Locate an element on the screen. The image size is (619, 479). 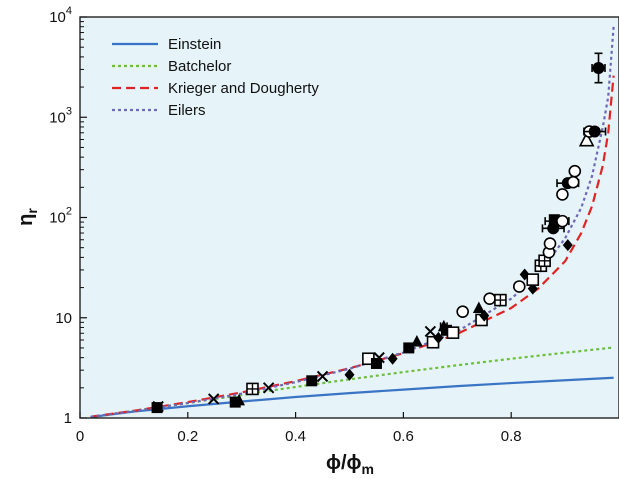
x-tick-label: 0.6 is located at coordinates (403, 436).